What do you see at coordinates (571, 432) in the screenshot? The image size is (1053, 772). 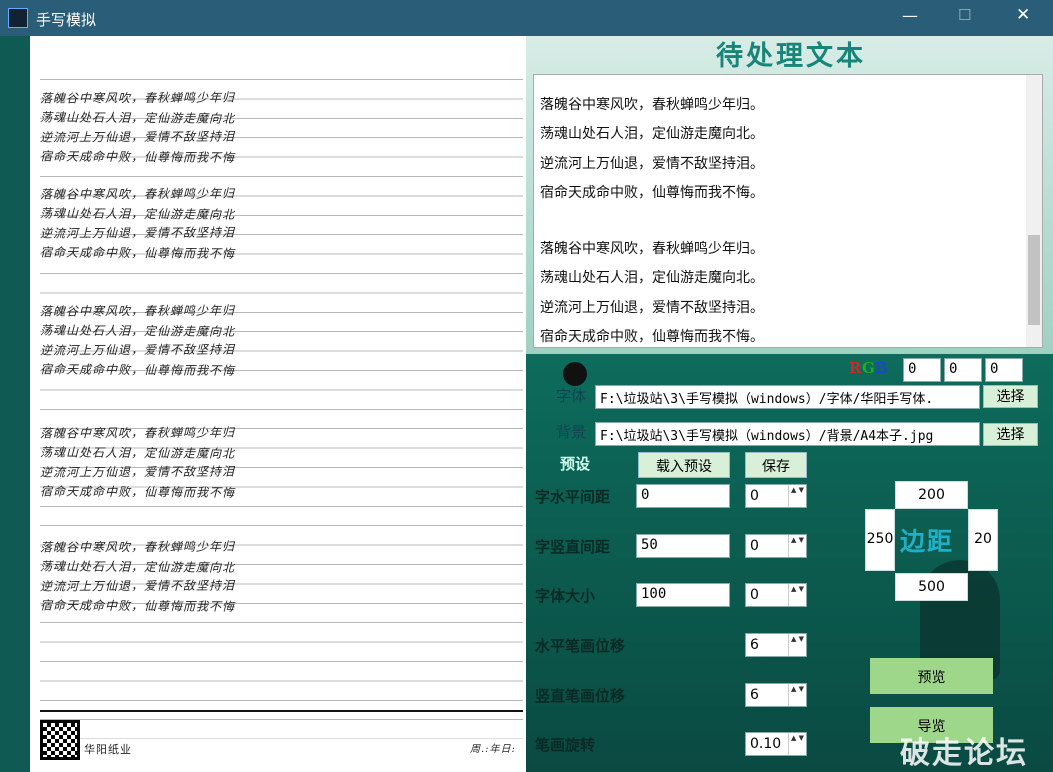 I see `background-label: 背景` at bounding box center [571, 432].